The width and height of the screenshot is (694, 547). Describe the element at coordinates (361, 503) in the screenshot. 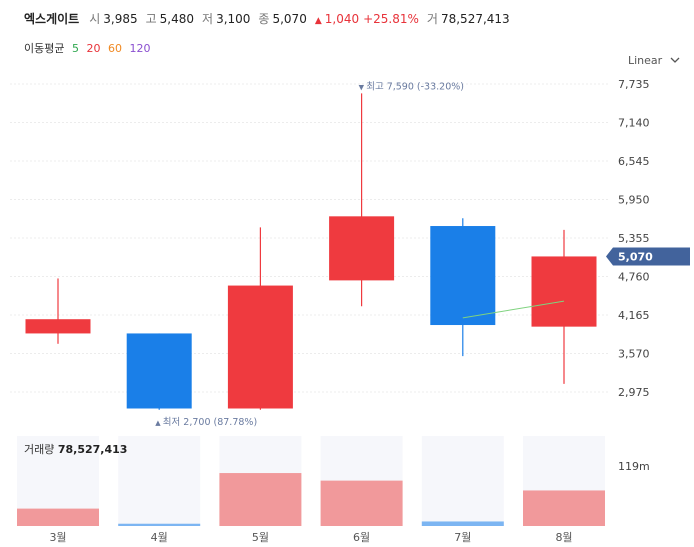

I see `volume-bar-6월` at that location.